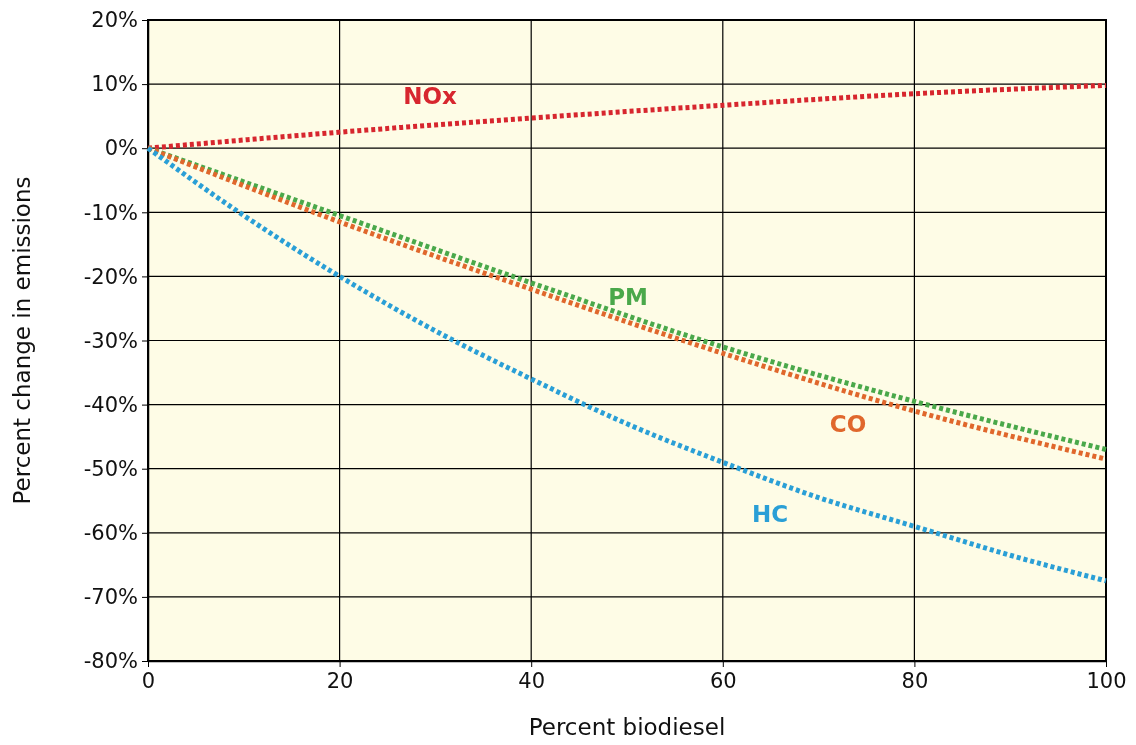  Describe the element at coordinates (110, 276) in the screenshot. I see `y-tick-label: -20%` at that location.